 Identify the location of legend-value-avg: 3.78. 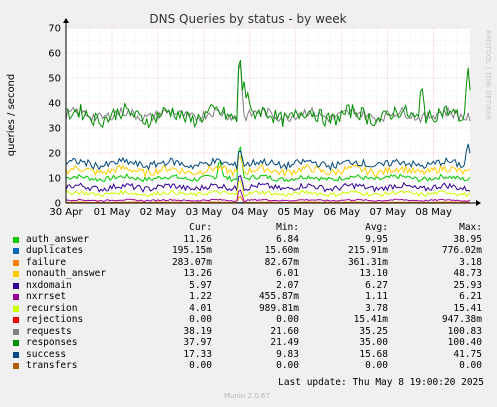
(376, 308).